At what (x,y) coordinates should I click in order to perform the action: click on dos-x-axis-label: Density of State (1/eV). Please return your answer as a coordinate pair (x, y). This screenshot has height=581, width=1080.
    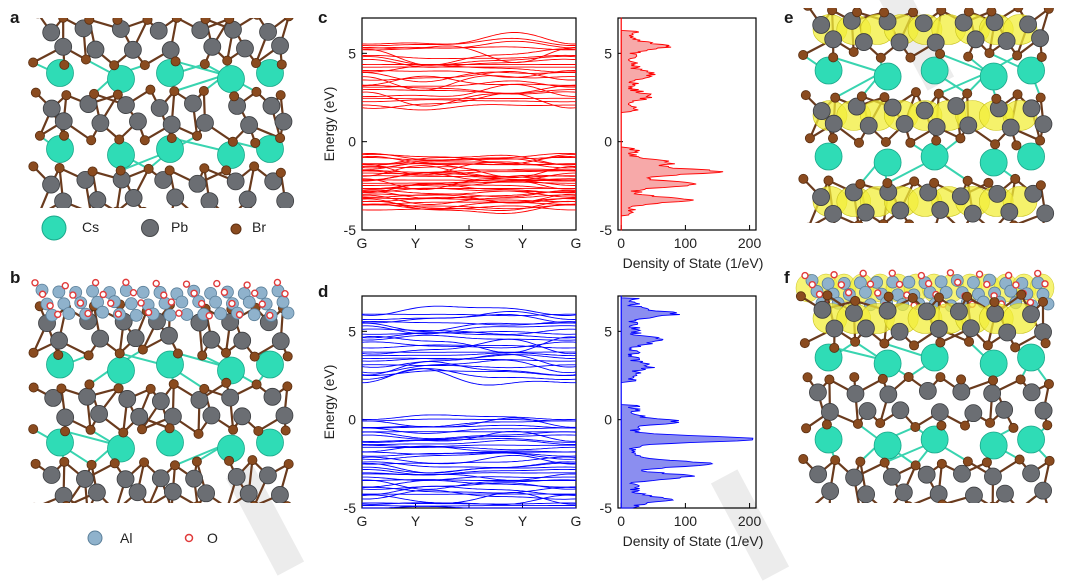
    Looking at the image, I should click on (693, 541).